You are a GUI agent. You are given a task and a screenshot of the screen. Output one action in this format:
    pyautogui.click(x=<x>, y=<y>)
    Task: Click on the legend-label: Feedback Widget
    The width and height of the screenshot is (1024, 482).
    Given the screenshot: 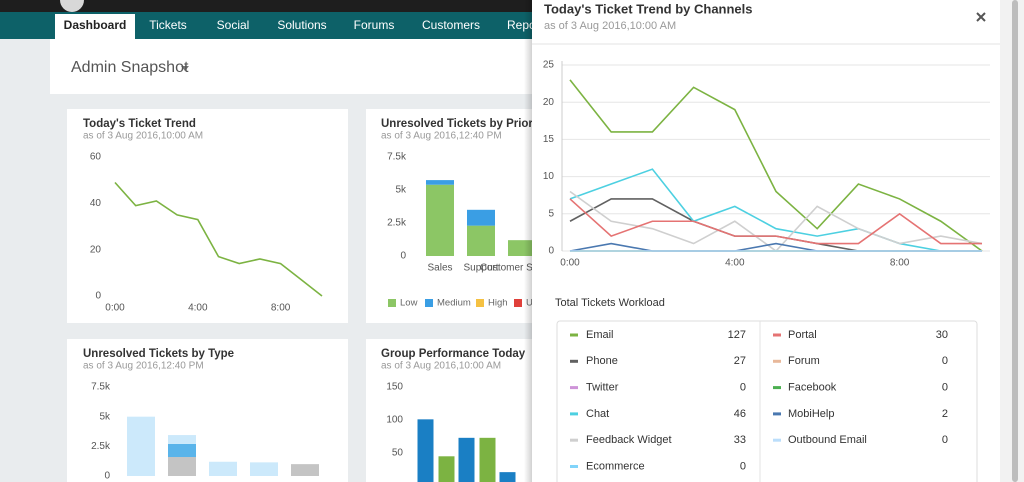 What is the action you would take?
    pyautogui.click(x=629, y=440)
    